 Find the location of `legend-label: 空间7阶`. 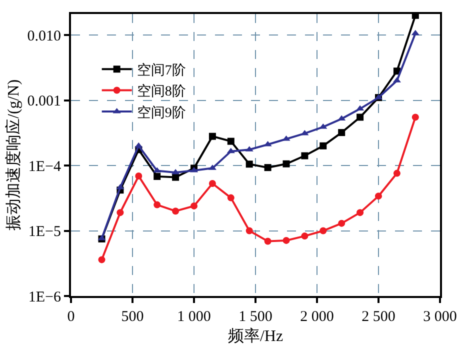

legend-label: 空间7阶 is located at coordinates (161, 70).